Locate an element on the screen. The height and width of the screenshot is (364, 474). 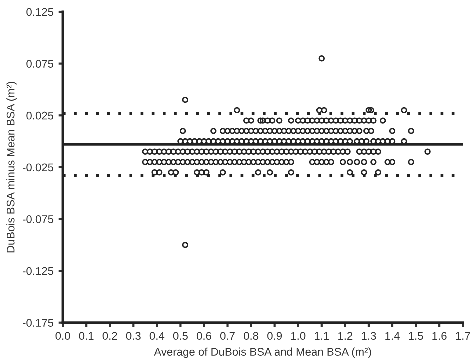
x-tick-label: 1.7 is located at coordinates (463, 336).